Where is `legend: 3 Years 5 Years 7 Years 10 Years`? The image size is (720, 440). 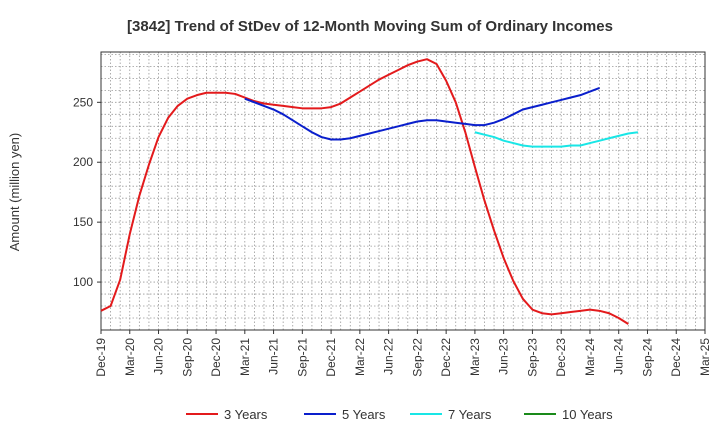
legend: 3 Years 5 Years 7 Years 10 Years is located at coordinates (399, 414).